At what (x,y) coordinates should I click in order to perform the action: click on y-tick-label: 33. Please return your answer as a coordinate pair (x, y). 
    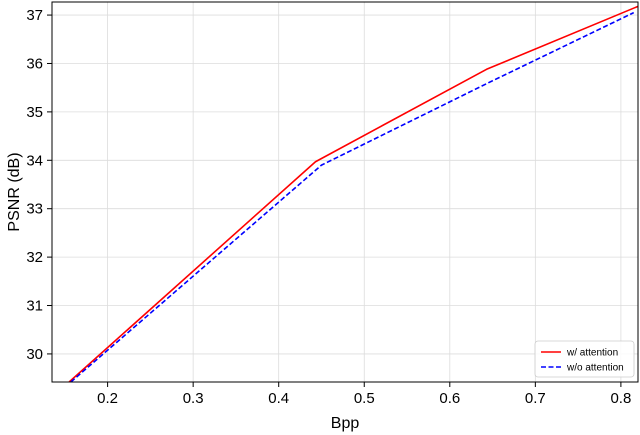
    Looking at the image, I should click on (34, 209).